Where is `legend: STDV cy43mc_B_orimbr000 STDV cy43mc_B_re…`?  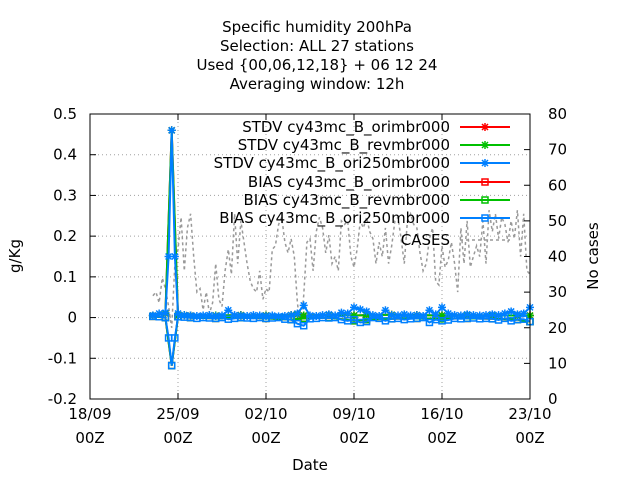
legend: STDV cy43mc_B_orimbr000 STDV cy43mc_B_re… is located at coordinates (362, 183).